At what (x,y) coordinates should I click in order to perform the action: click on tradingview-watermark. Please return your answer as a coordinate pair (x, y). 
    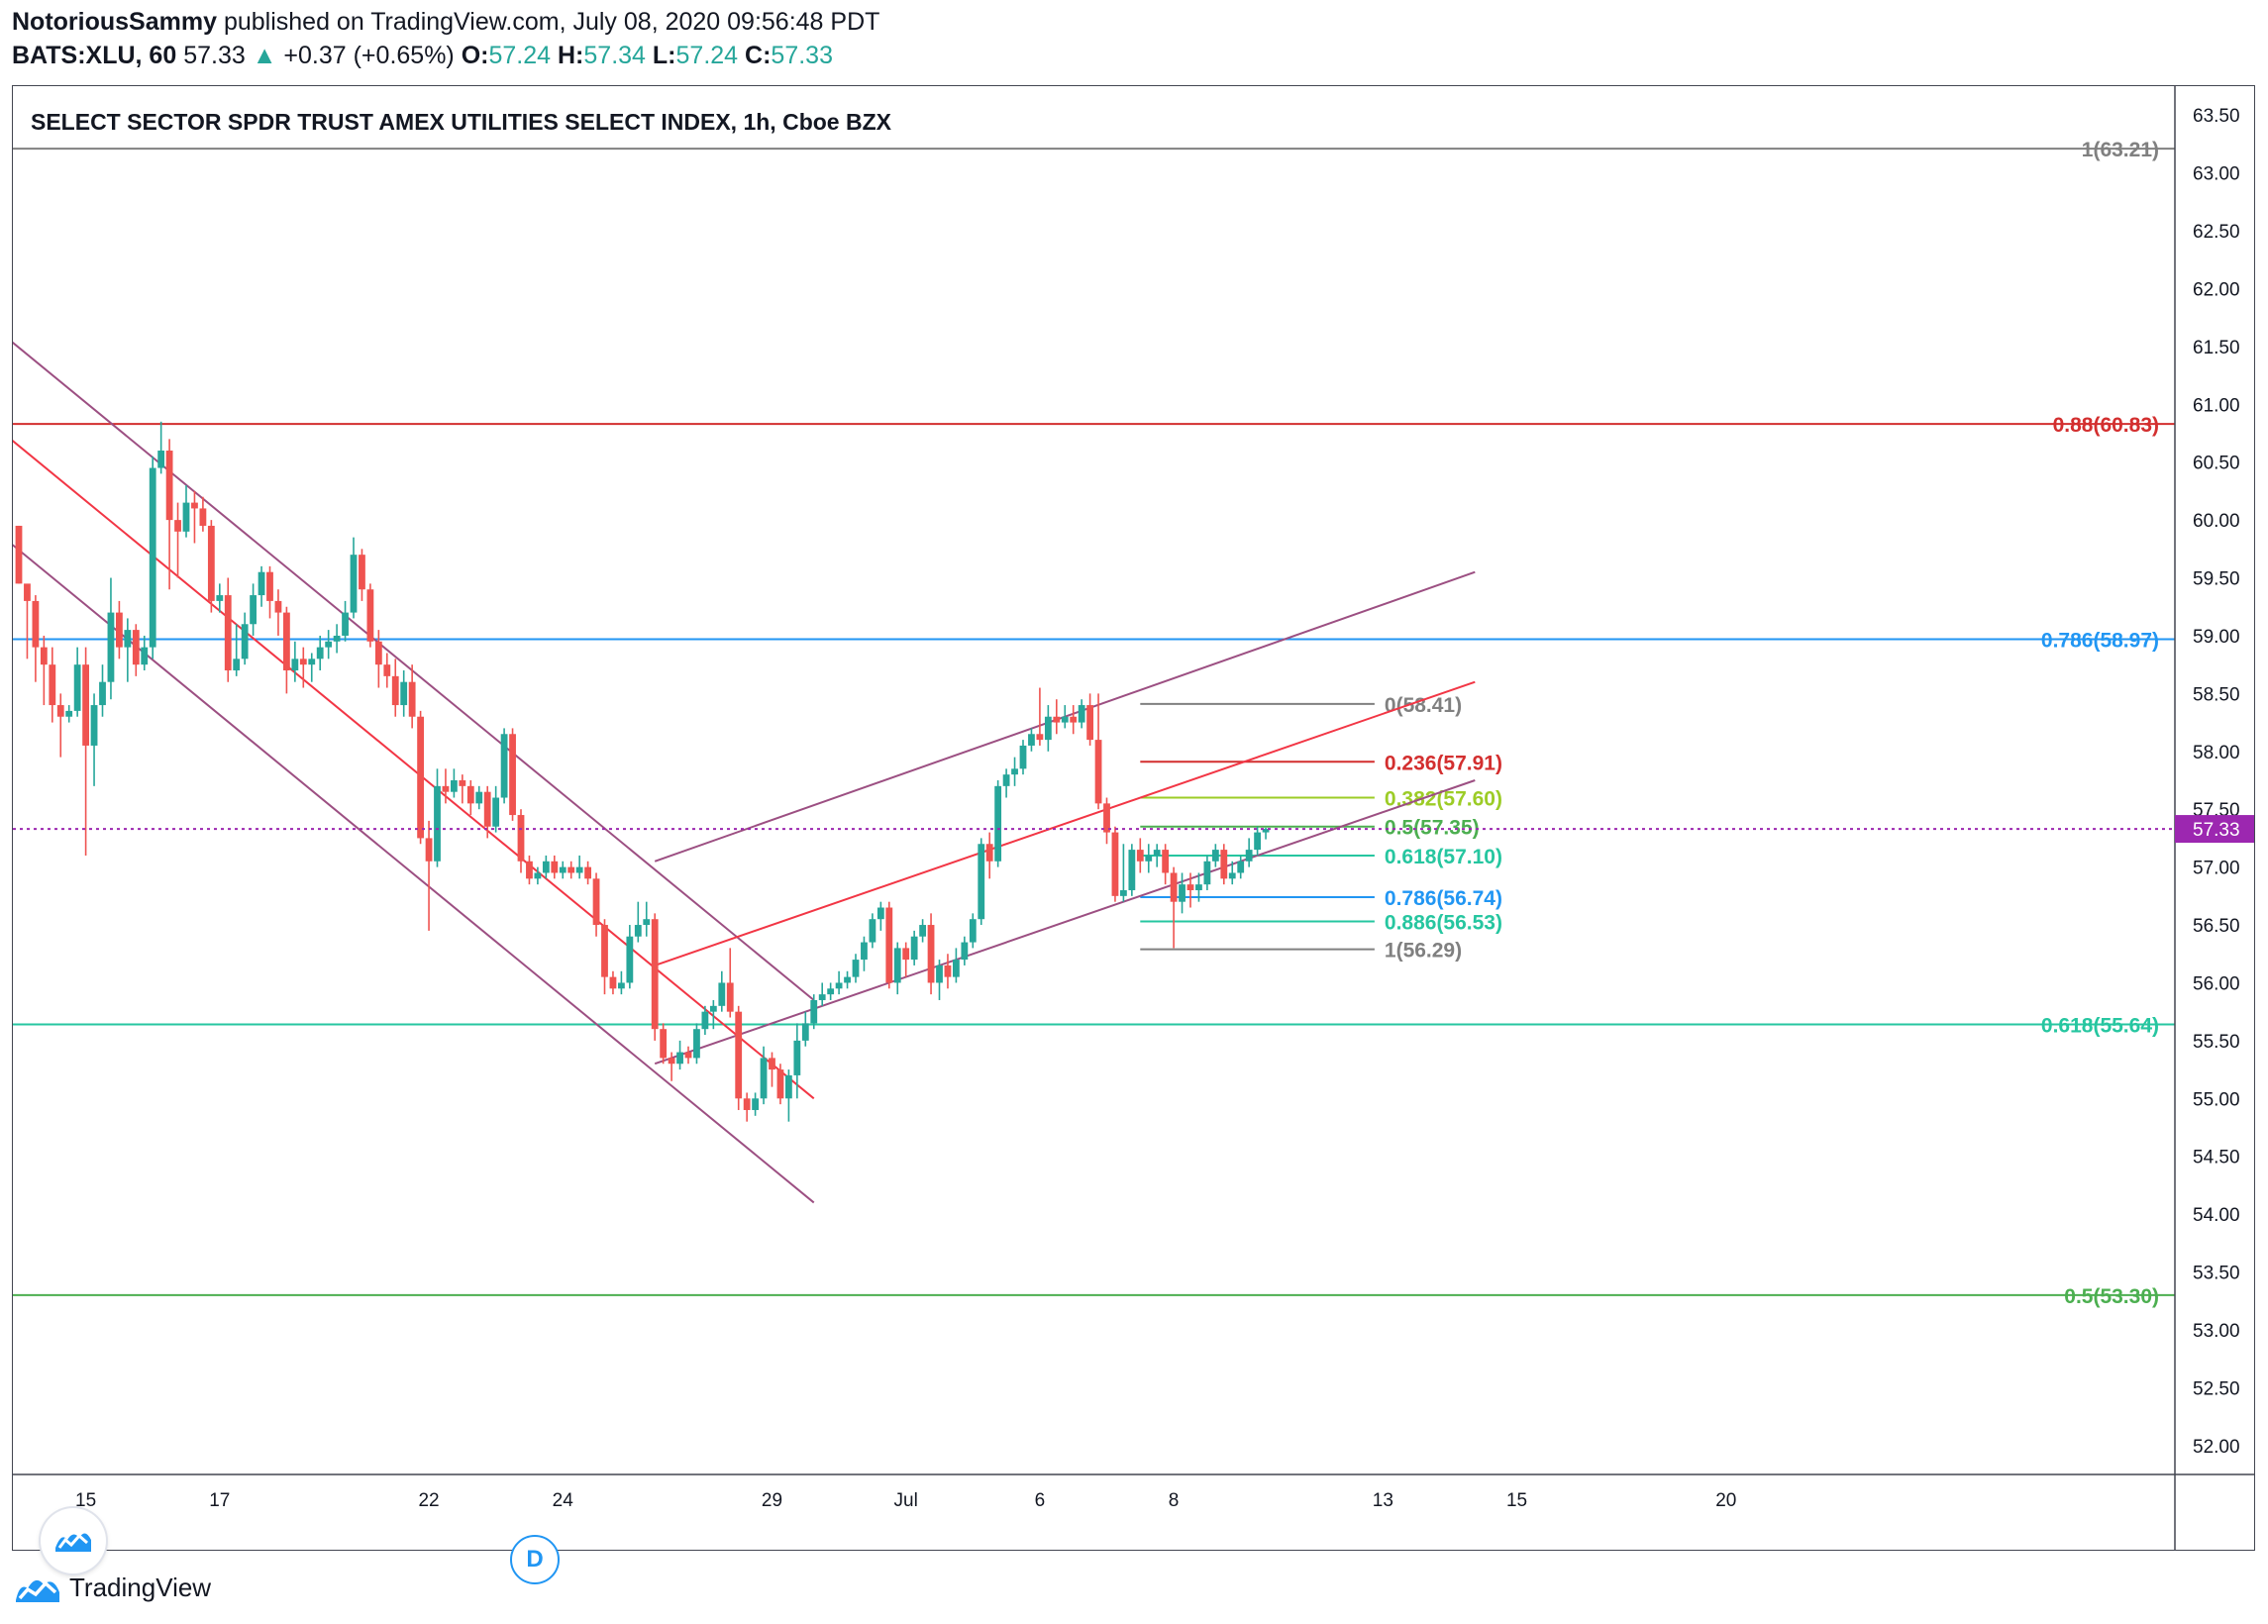
    Looking at the image, I should click on (73, 1540).